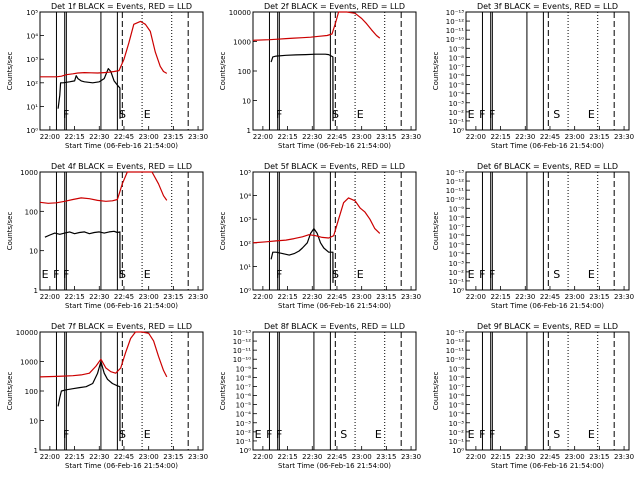  I want to click on y-tick-label: 10³, so click(245, 220).